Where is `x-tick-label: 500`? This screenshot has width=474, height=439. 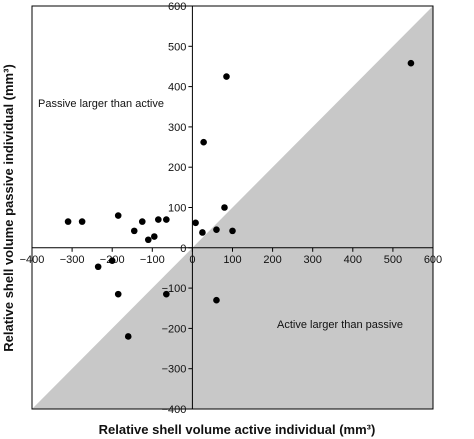
x-tick-label: 500 is located at coordinates (393, 260).